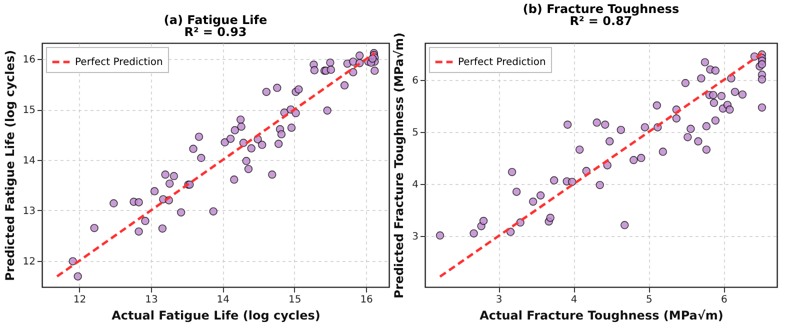 The image size is (790, 324). Describe the element at coordinates (574, 300) in the screenshot. I see `x-tick-label: 4` at that location.